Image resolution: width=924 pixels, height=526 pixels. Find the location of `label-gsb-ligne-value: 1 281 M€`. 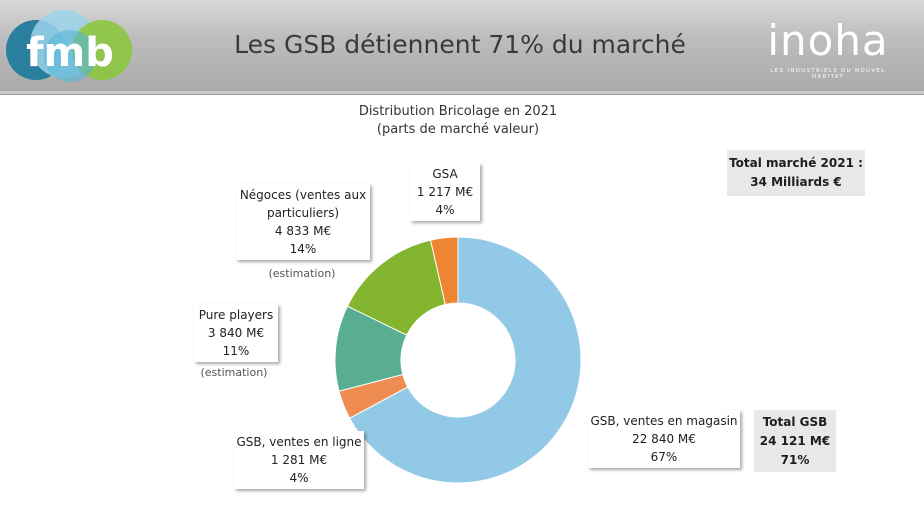

label-gsb-ligne-value: 1 281 M€ is located at coordinates (299, 460).